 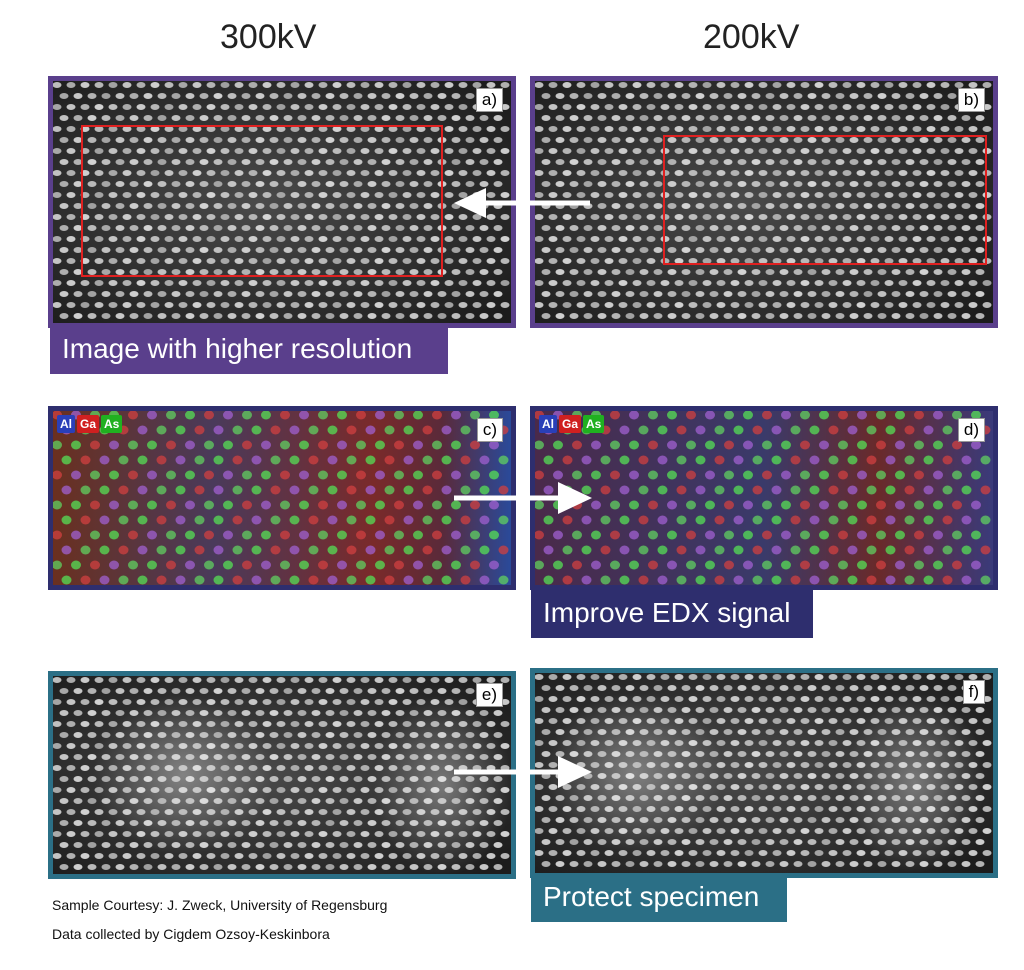 What do you see at coordinates (971, 100) in the screenshot?
I see `panel-b-label: b)` at bounding box center [971, 100].